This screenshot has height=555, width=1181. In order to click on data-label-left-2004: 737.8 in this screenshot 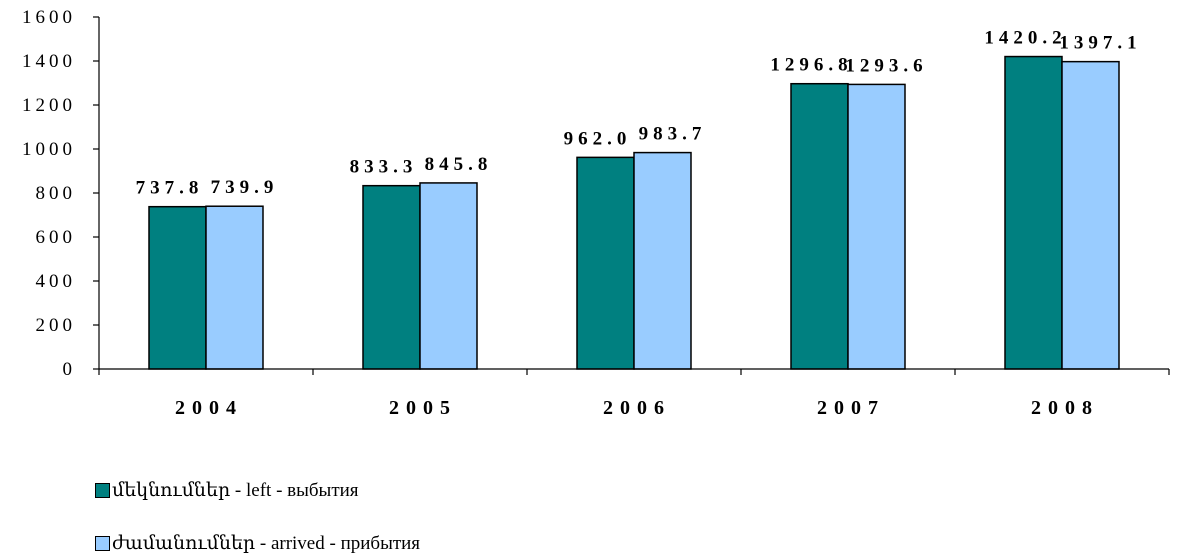, I will do `click(170, 188)`.